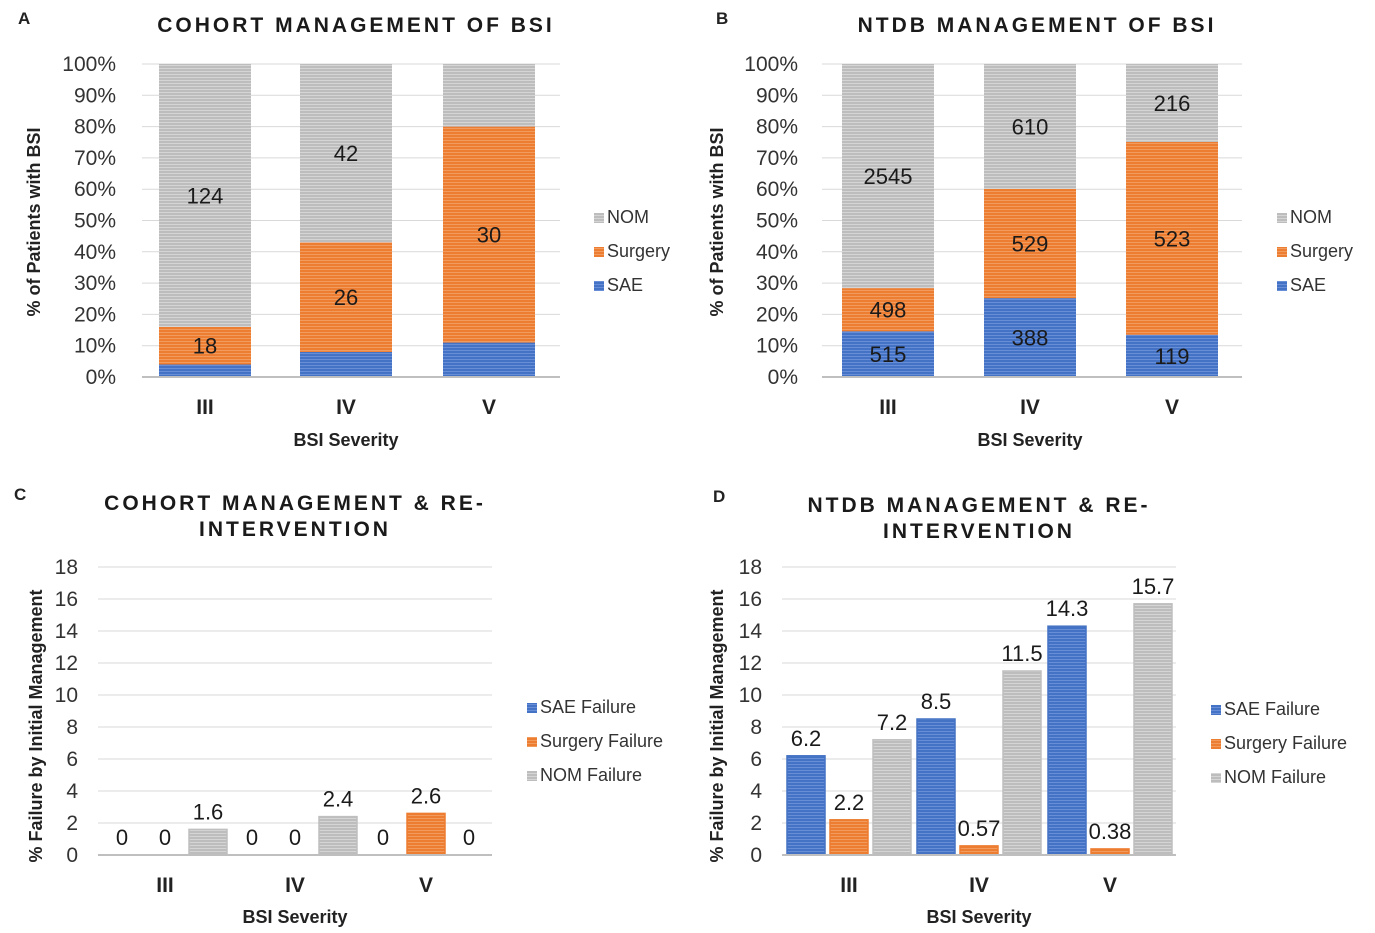 Image resolution: width=1375 pixels, height=933 pixels. Describe the element at coordinates (1216, 710) in the screenshot. I see `legend-swatch-sae-failure` at that location.